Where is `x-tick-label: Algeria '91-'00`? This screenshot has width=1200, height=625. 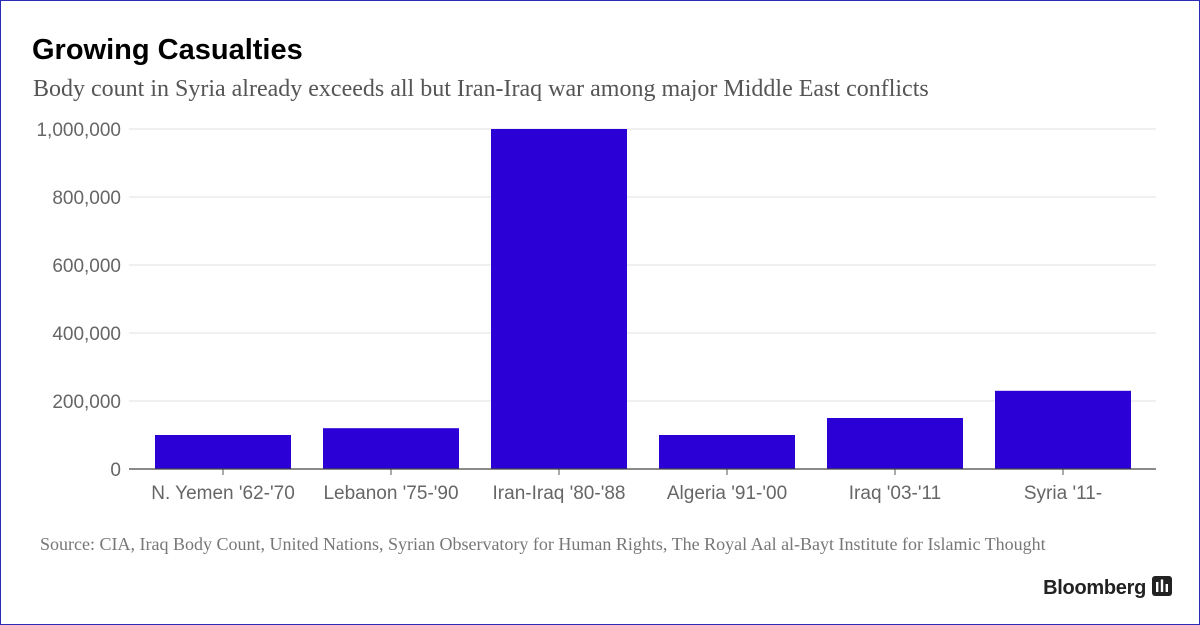 x-tick-label: Algeria '91-'00 is located at coordinates (727, 493).